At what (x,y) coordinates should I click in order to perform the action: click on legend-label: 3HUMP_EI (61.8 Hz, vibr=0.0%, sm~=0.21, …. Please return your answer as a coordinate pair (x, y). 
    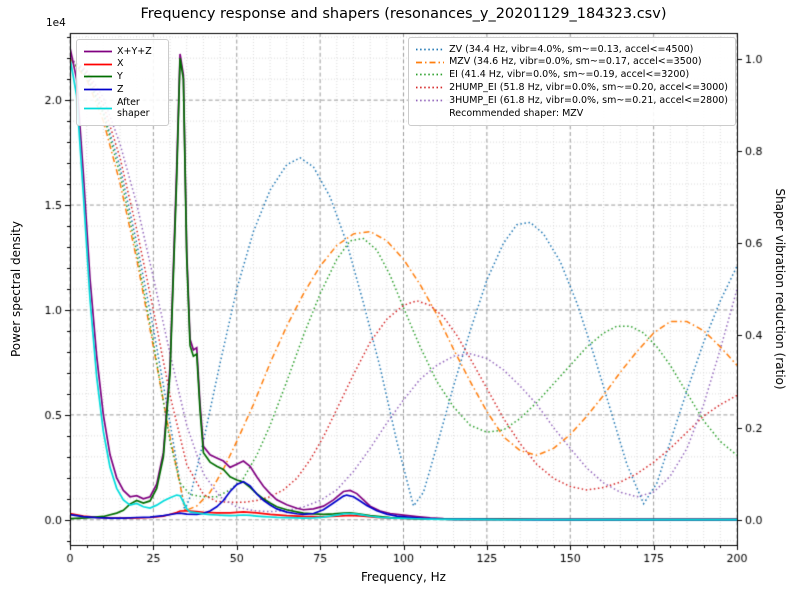
    Looking at the image, I should click on (588, 101).